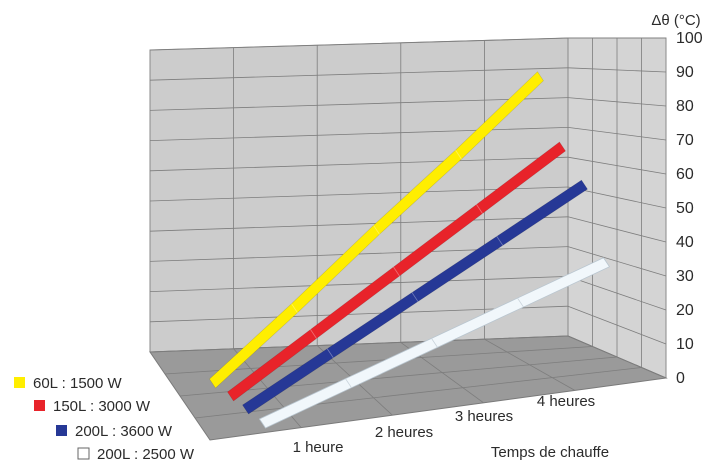 This screenshot has width=712, height=466. I want to click on y-tick-label: 50, so click(685, 208).